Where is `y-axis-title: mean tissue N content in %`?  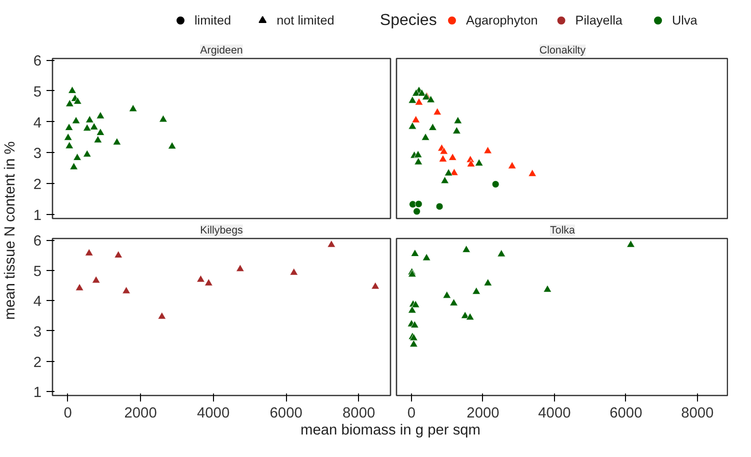
y-axis-title: mean tissue N content in % is located at coordinates (10, 230).